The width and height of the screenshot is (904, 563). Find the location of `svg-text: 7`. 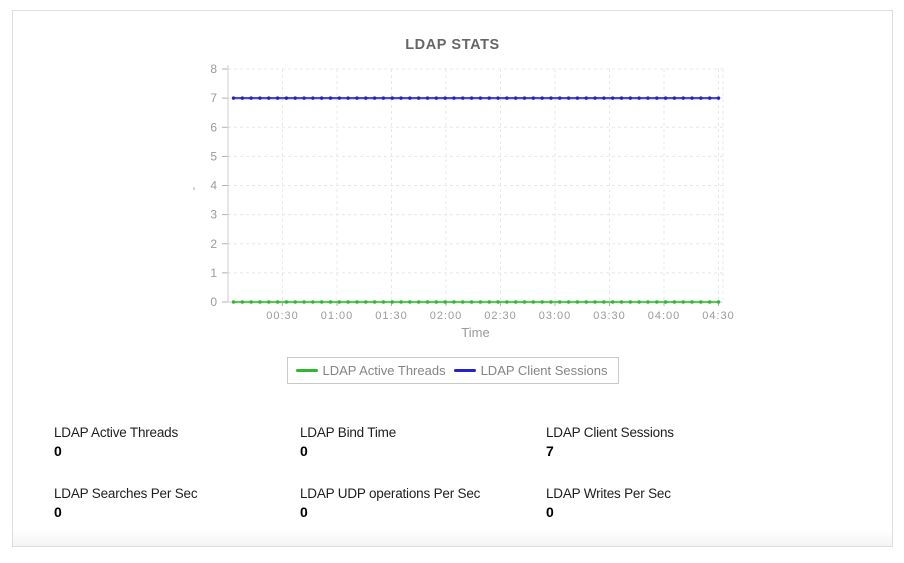

svg-text: 7 is located at coordinates (213, 98).